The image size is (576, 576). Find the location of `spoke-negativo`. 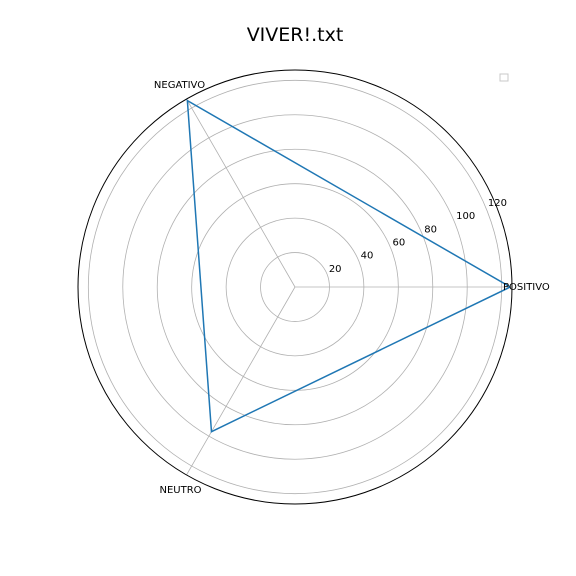

spoke-negativo is located at coordinates (241, 193).